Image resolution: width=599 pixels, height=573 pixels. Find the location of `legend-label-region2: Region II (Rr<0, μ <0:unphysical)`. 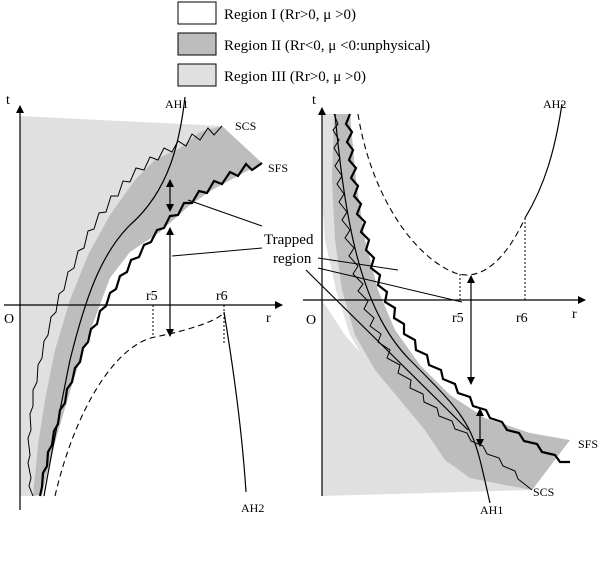

legend-label-region2: Region II (Rr<0, μ <0:unphysical) is located at coordinates (327, 46).